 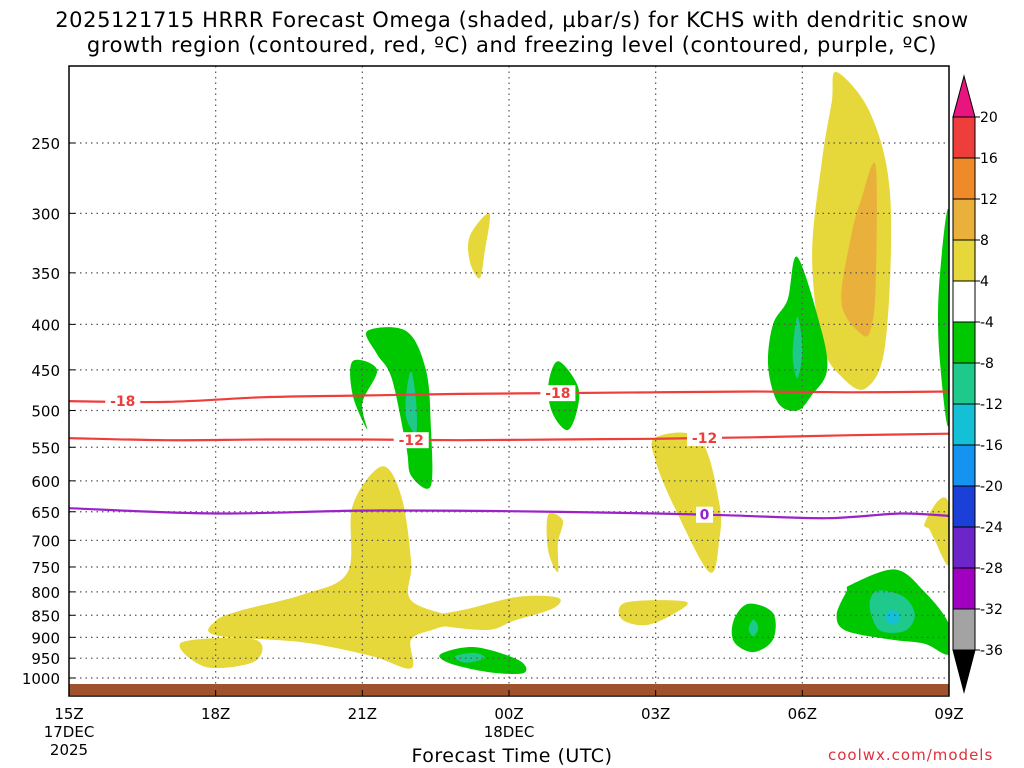 What do you see at coordinates (991, 610) in the screenshot?
I see `colorbar-label-12: -32` at bounding box center [991, 610].